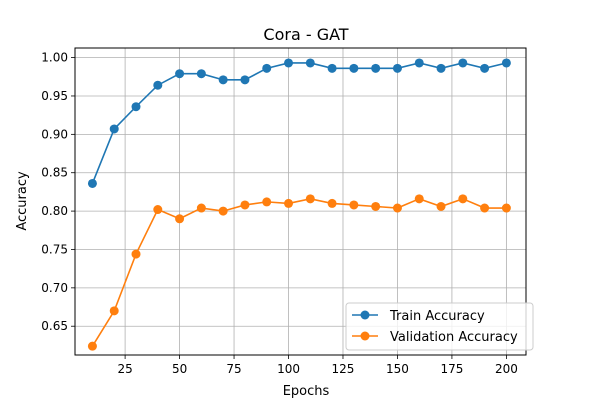 This screenshot has width=600, height=400. Describe the element at coordinates (54, 211) in the screenshot. I see `y-tick-label: 0.80` at that location.